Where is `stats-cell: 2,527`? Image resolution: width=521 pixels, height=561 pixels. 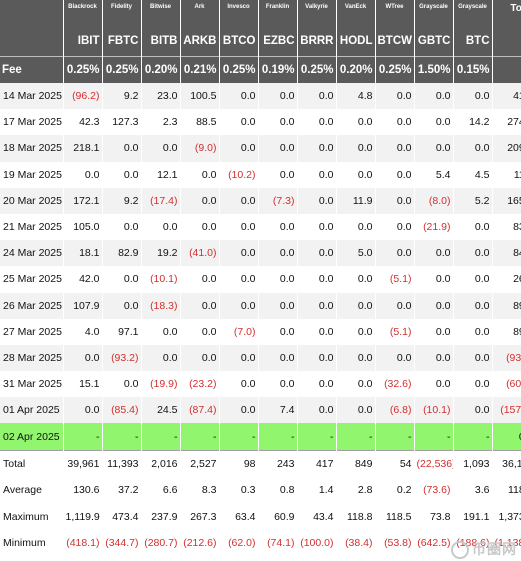
stats-cell: 2,527 is located at coordinates (200, 463).